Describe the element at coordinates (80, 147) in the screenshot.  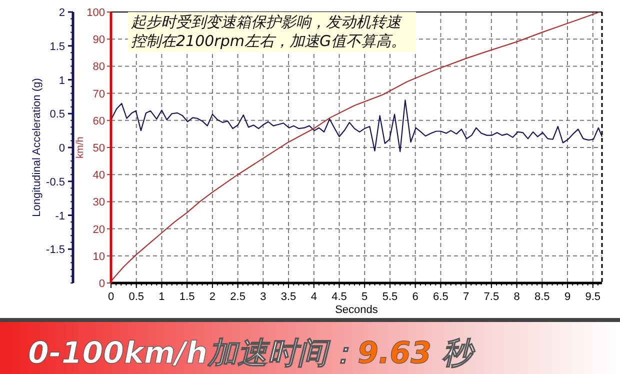
I see `y2-axis-title: km/h` at that location.